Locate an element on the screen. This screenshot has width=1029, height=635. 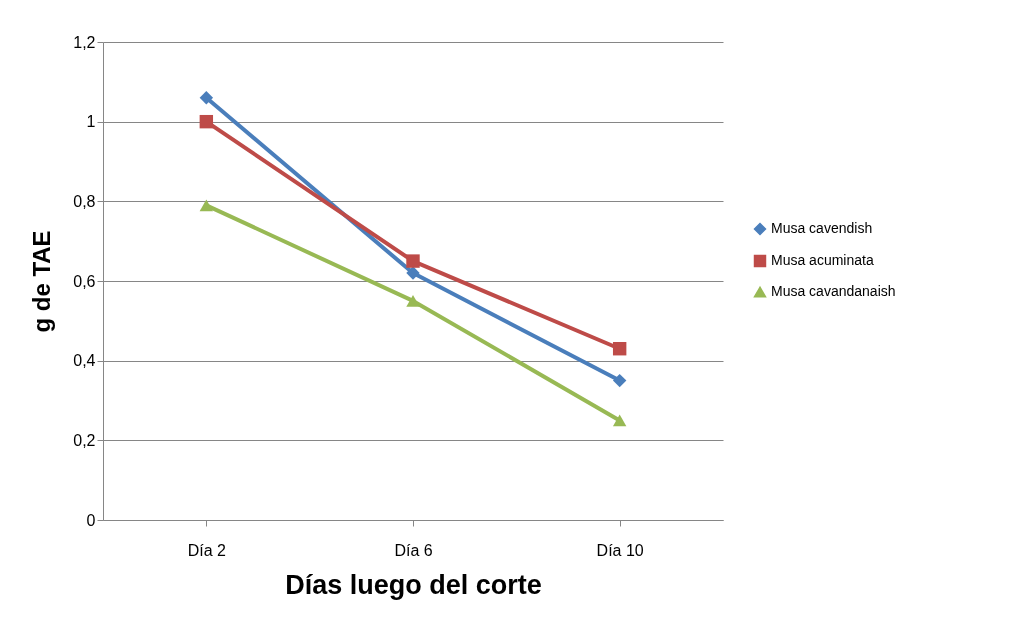
y-tick-label: 0,2 is located at coordinates (84, 440).